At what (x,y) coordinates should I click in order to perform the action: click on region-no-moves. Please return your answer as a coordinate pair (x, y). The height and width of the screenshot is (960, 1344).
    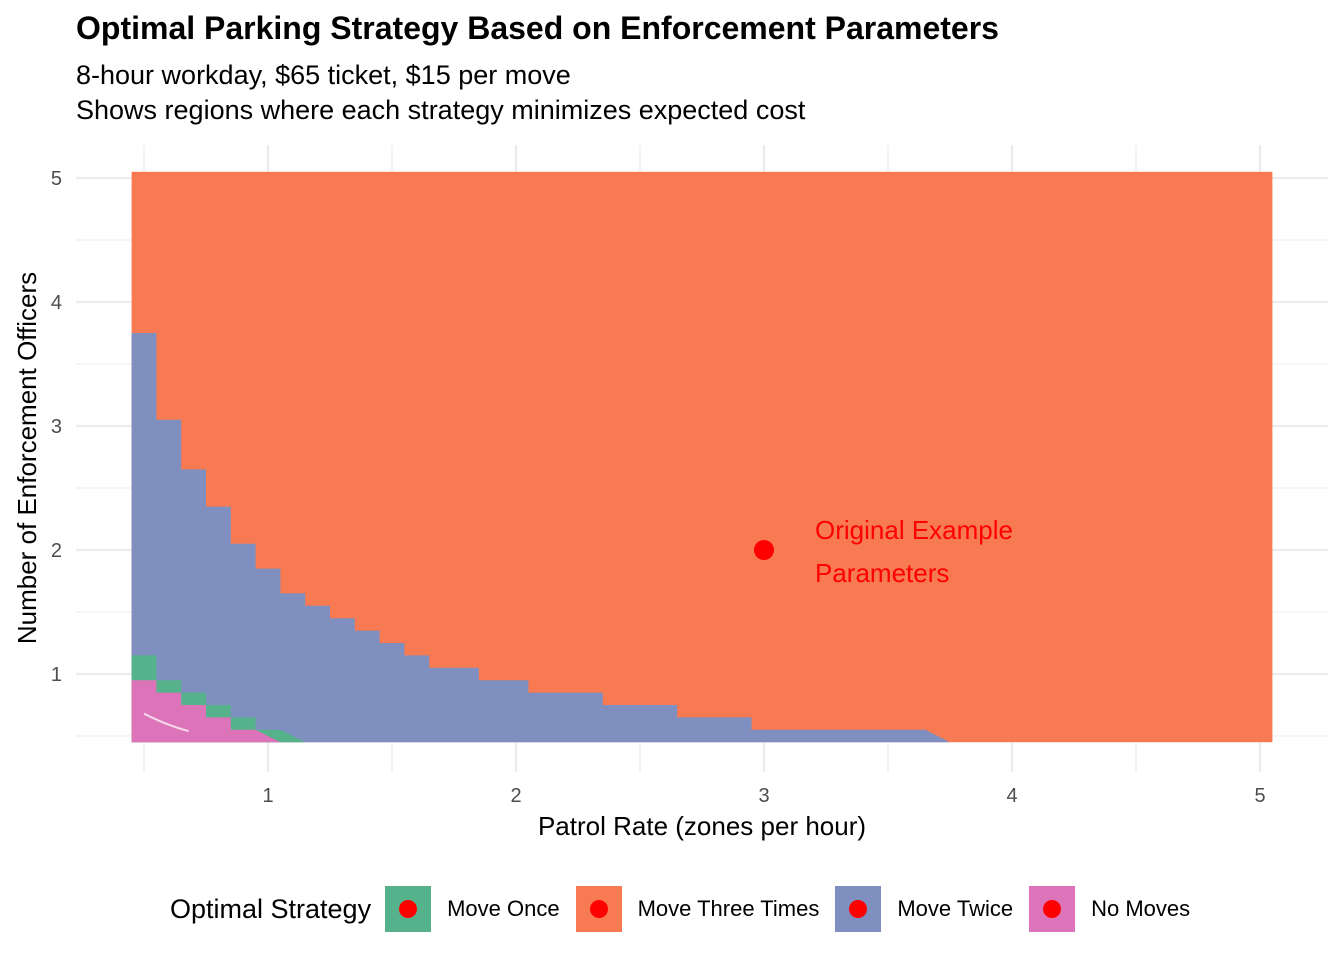
    Looking at the image, I should click on (206, 711).